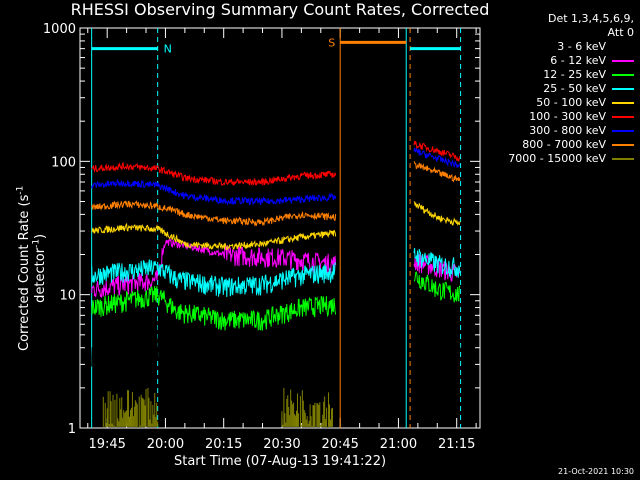 This screenshot has width=640, height=480. What do you see at coordinates (67, 296) in the screenshot?
I see `y-tick-label: 10` at bounding box center [67, 296].